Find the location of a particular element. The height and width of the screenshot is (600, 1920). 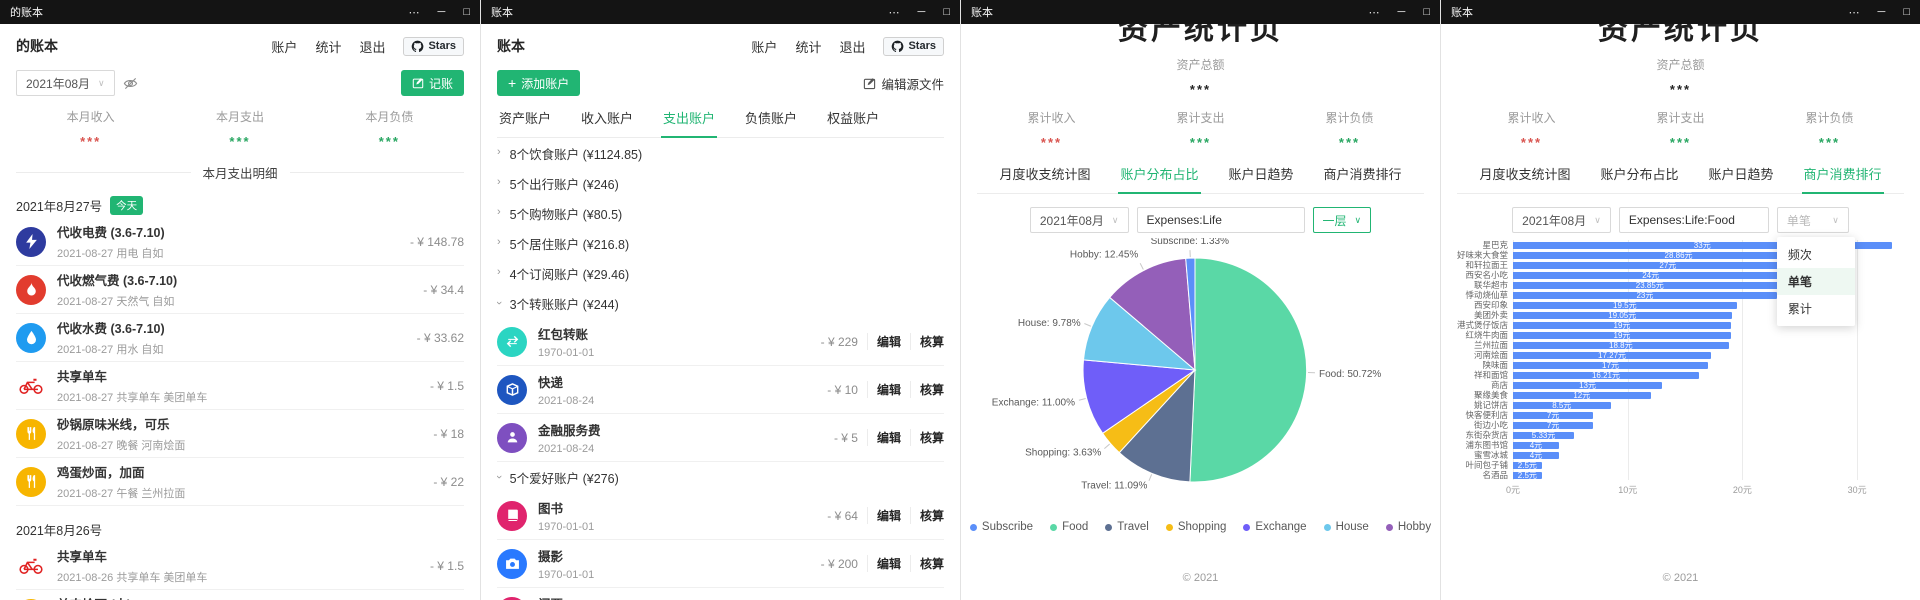

bar-21: 4元 is located at coordinates (1536, 455).